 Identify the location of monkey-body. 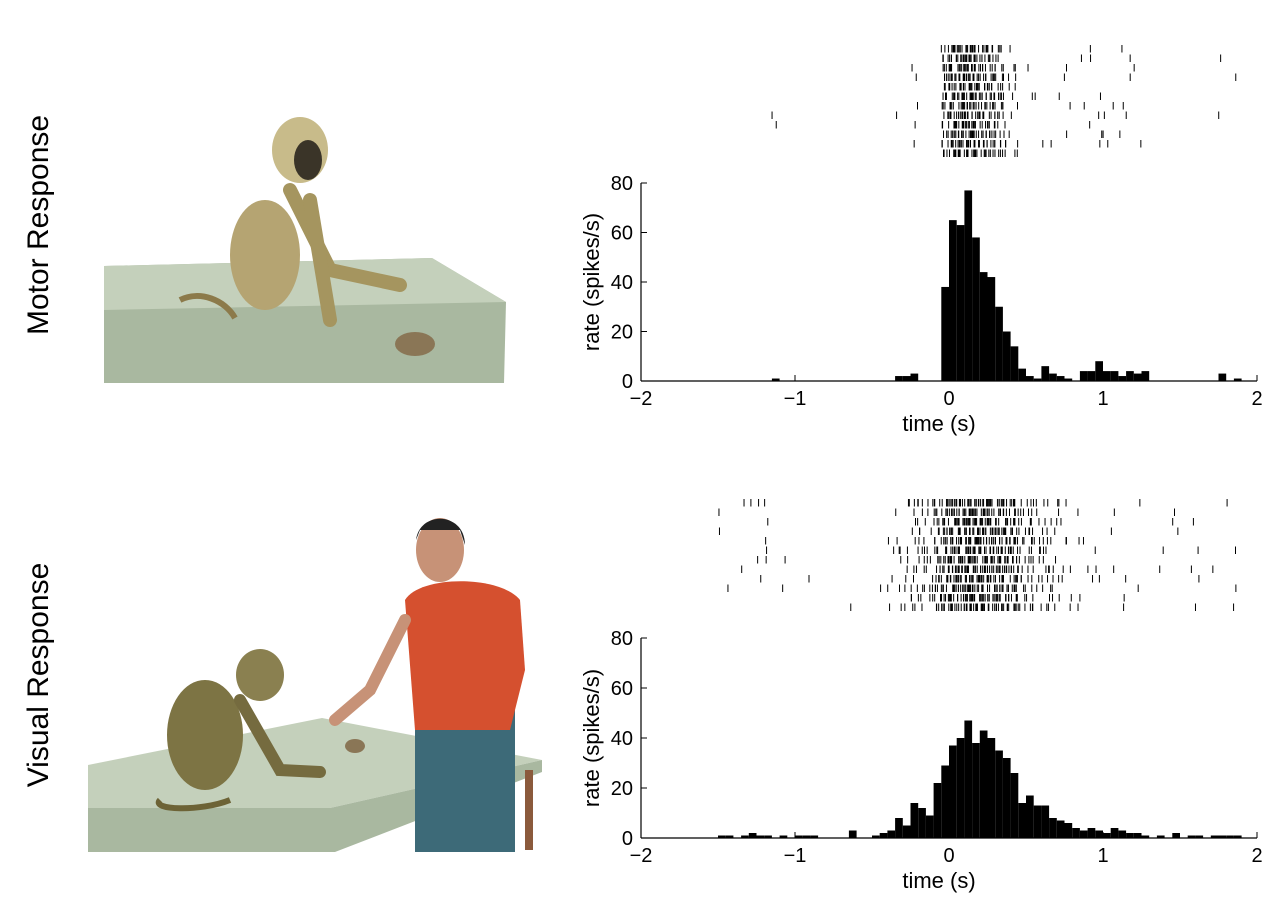
(205, 735).